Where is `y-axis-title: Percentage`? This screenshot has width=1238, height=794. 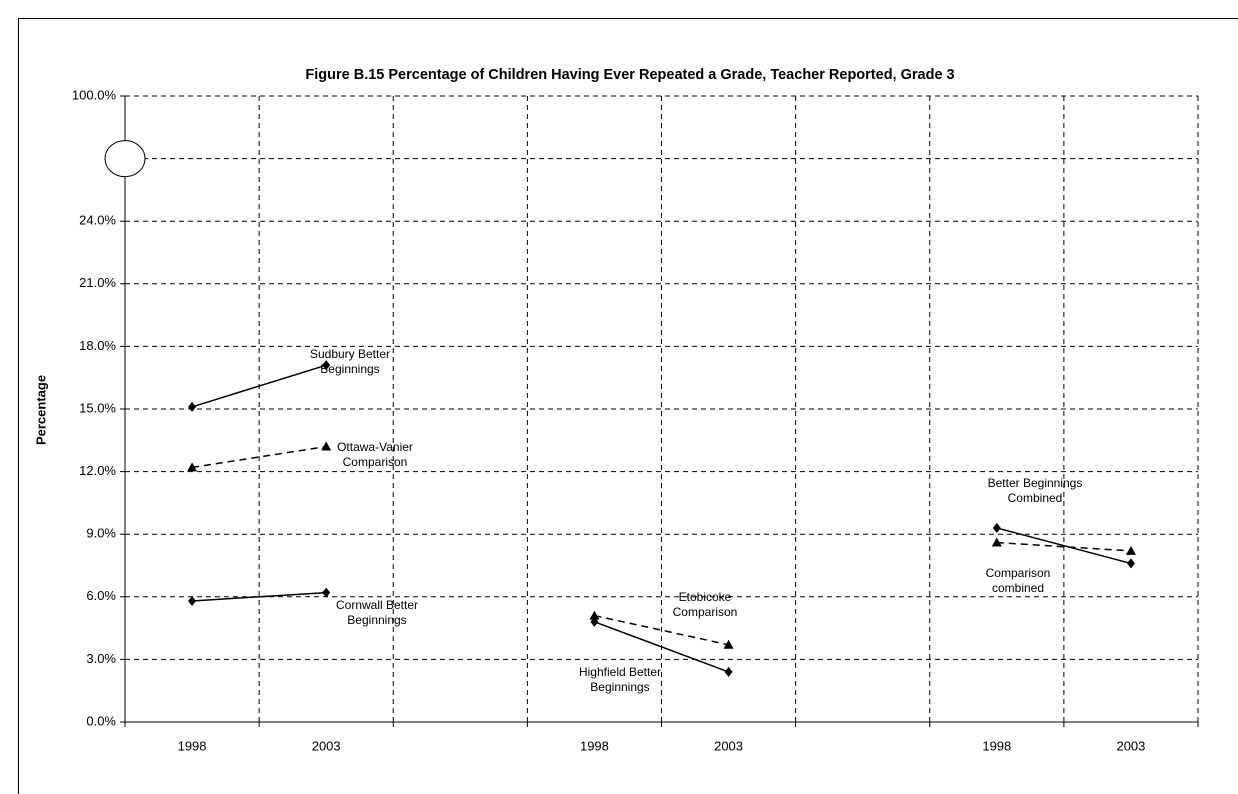 y-axis-title: Percentage is located at coordinates (40, 410).